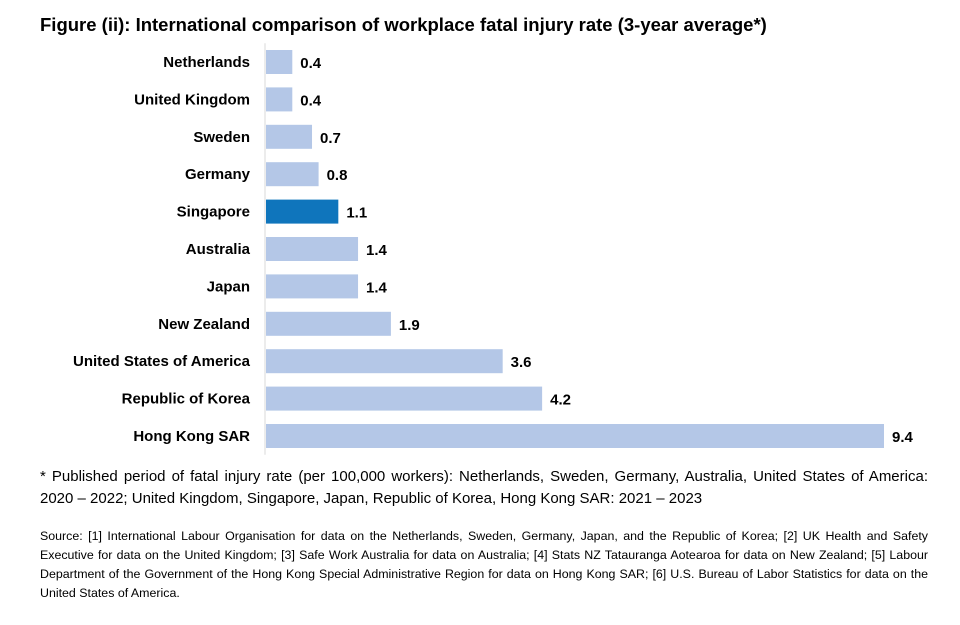 This screenshot has width=960, height=625. Describe the element at coordinates (560, 400) in the screenshot. I see `value-label: 4.2` at that location.